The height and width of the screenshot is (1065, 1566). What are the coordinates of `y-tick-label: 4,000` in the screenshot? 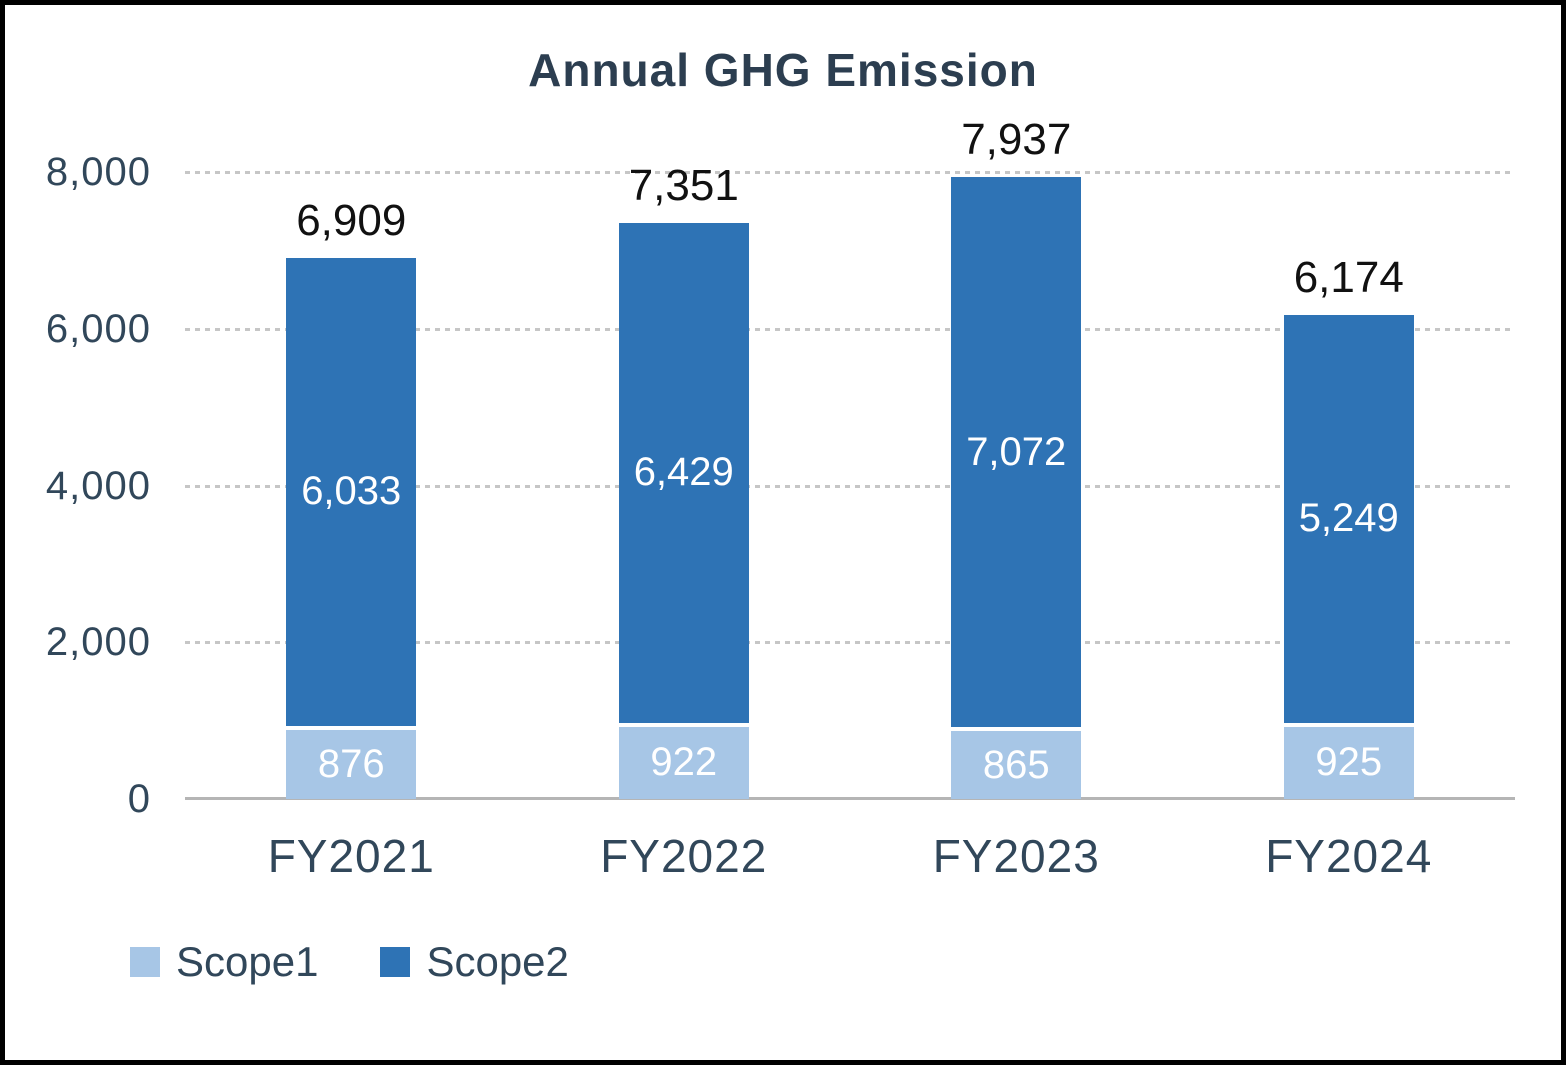 It's located at (98, 485).